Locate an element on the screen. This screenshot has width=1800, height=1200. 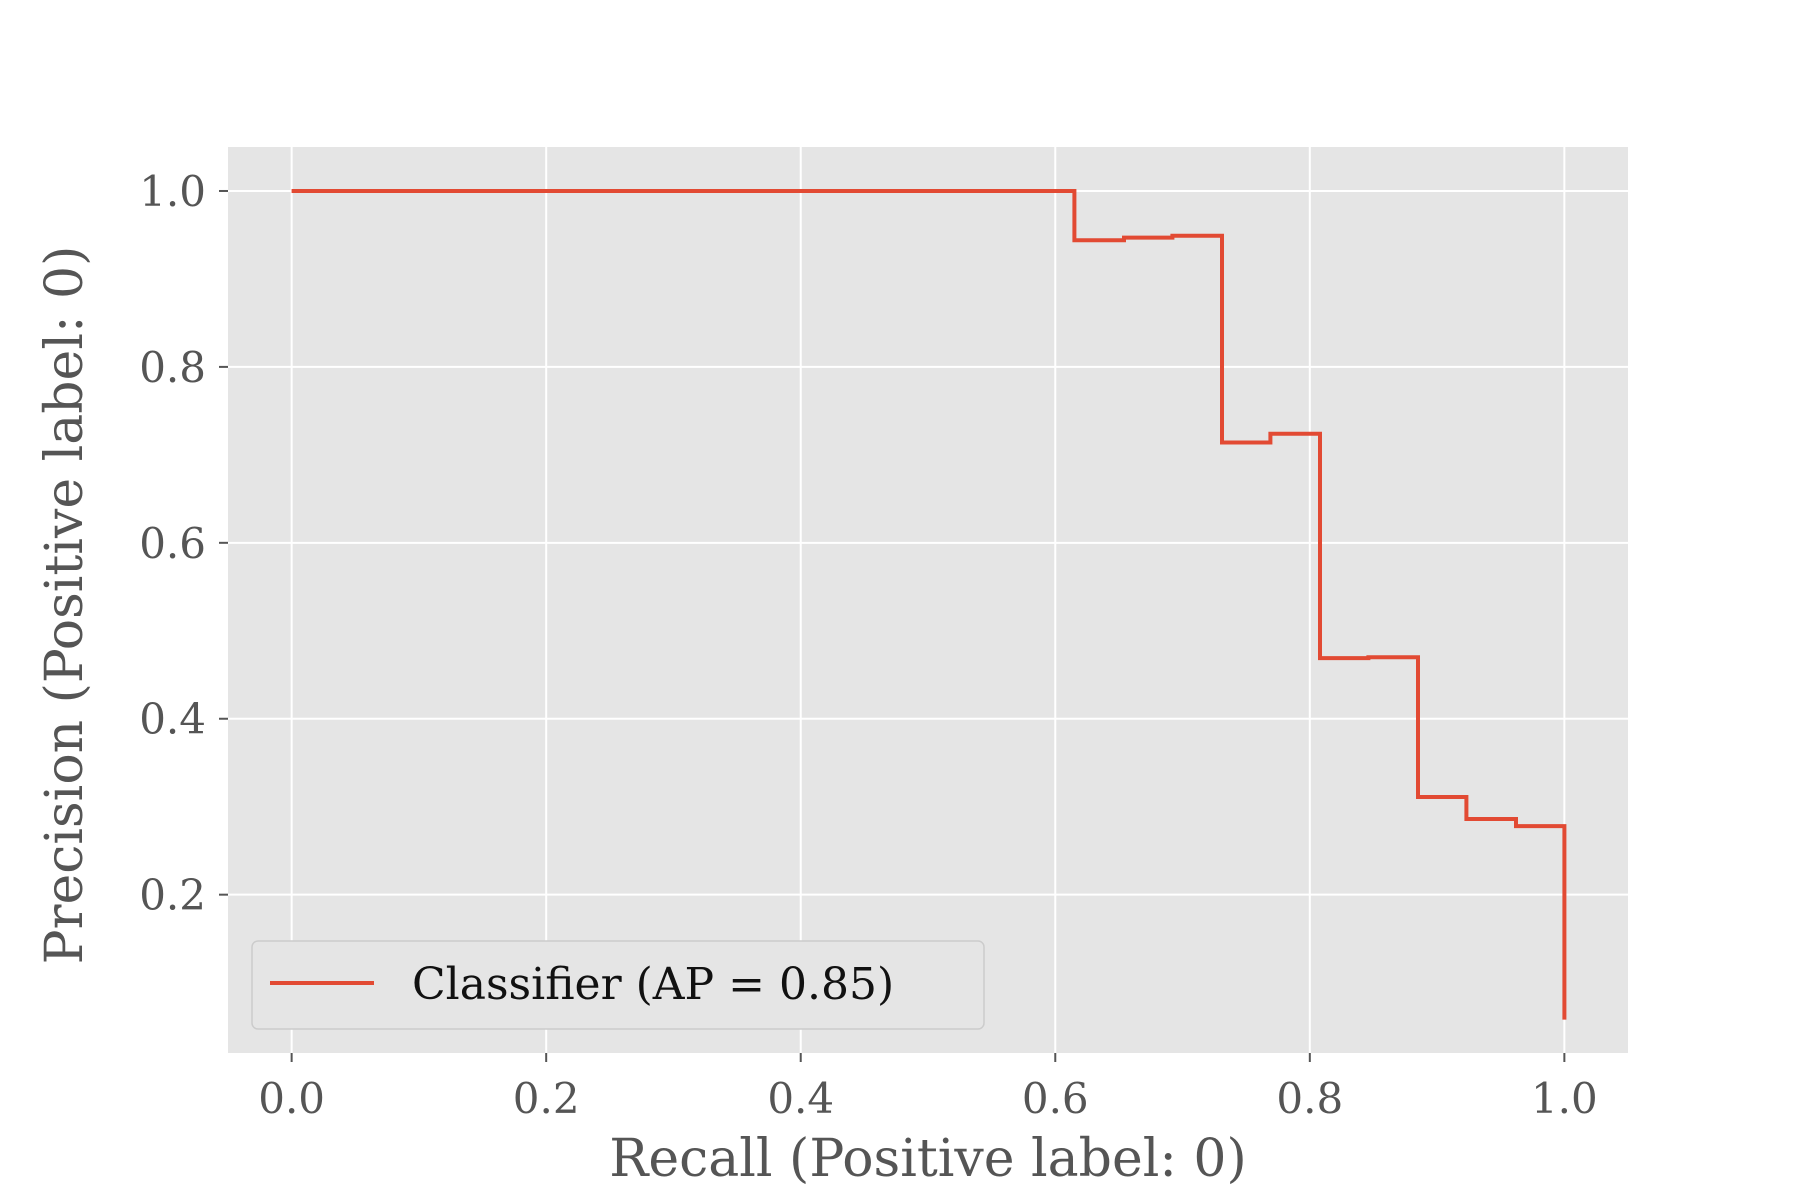
y-tick-label: 0.6 is located at coordinates (172, 543).